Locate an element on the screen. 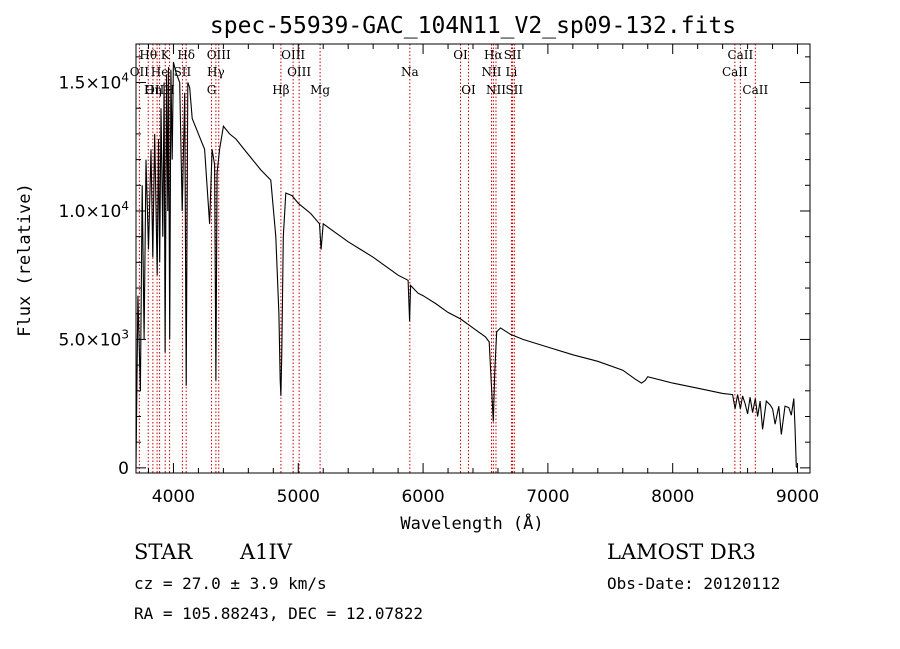 The image size is (900, 649). x-tick-label: 4000 is located at coordinates (173, 497).